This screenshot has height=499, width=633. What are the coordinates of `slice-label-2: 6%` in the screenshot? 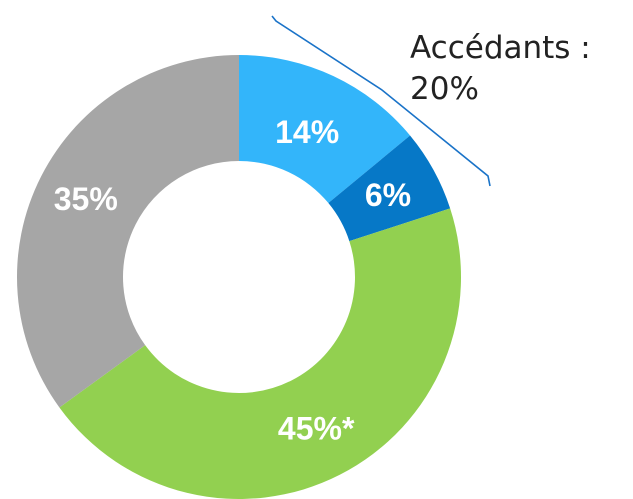 It's located at (388, 195).